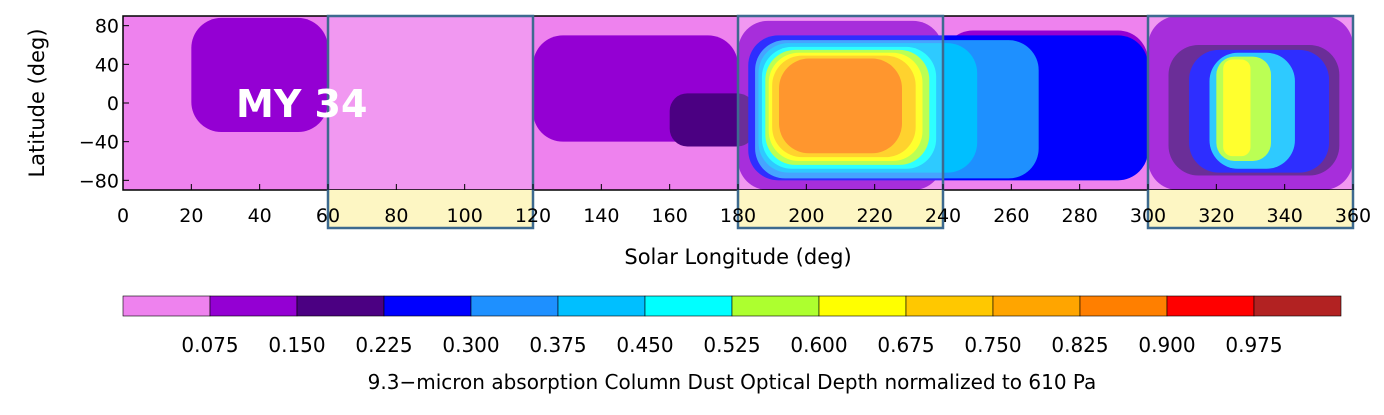 The width and height of the screenshot is (1384, 415). I want to click on x-tick-label: 360, so click(1353, 216).